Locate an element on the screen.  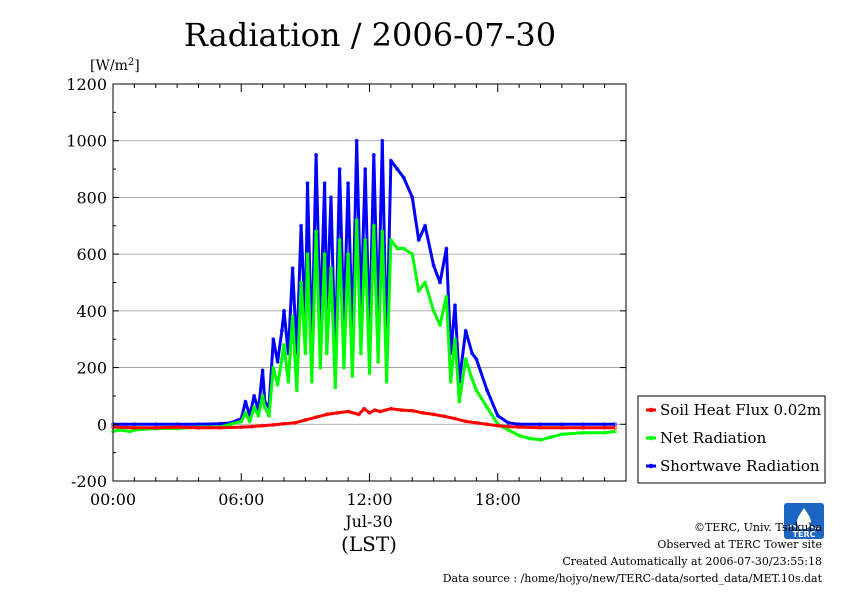
x-tick-label: 06:00 is located at coordinates (241, 499).